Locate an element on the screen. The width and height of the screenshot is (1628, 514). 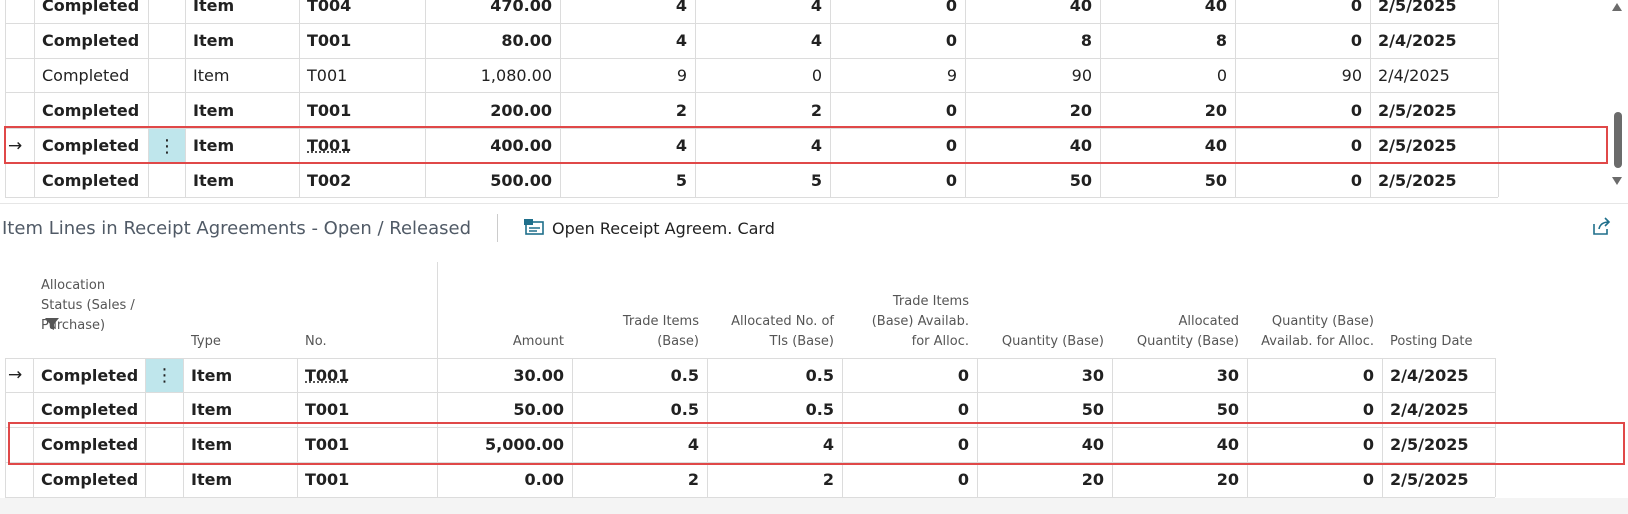
column-header: Allocation Status (Sales / Purchase) is located at coordinates (88, 305).